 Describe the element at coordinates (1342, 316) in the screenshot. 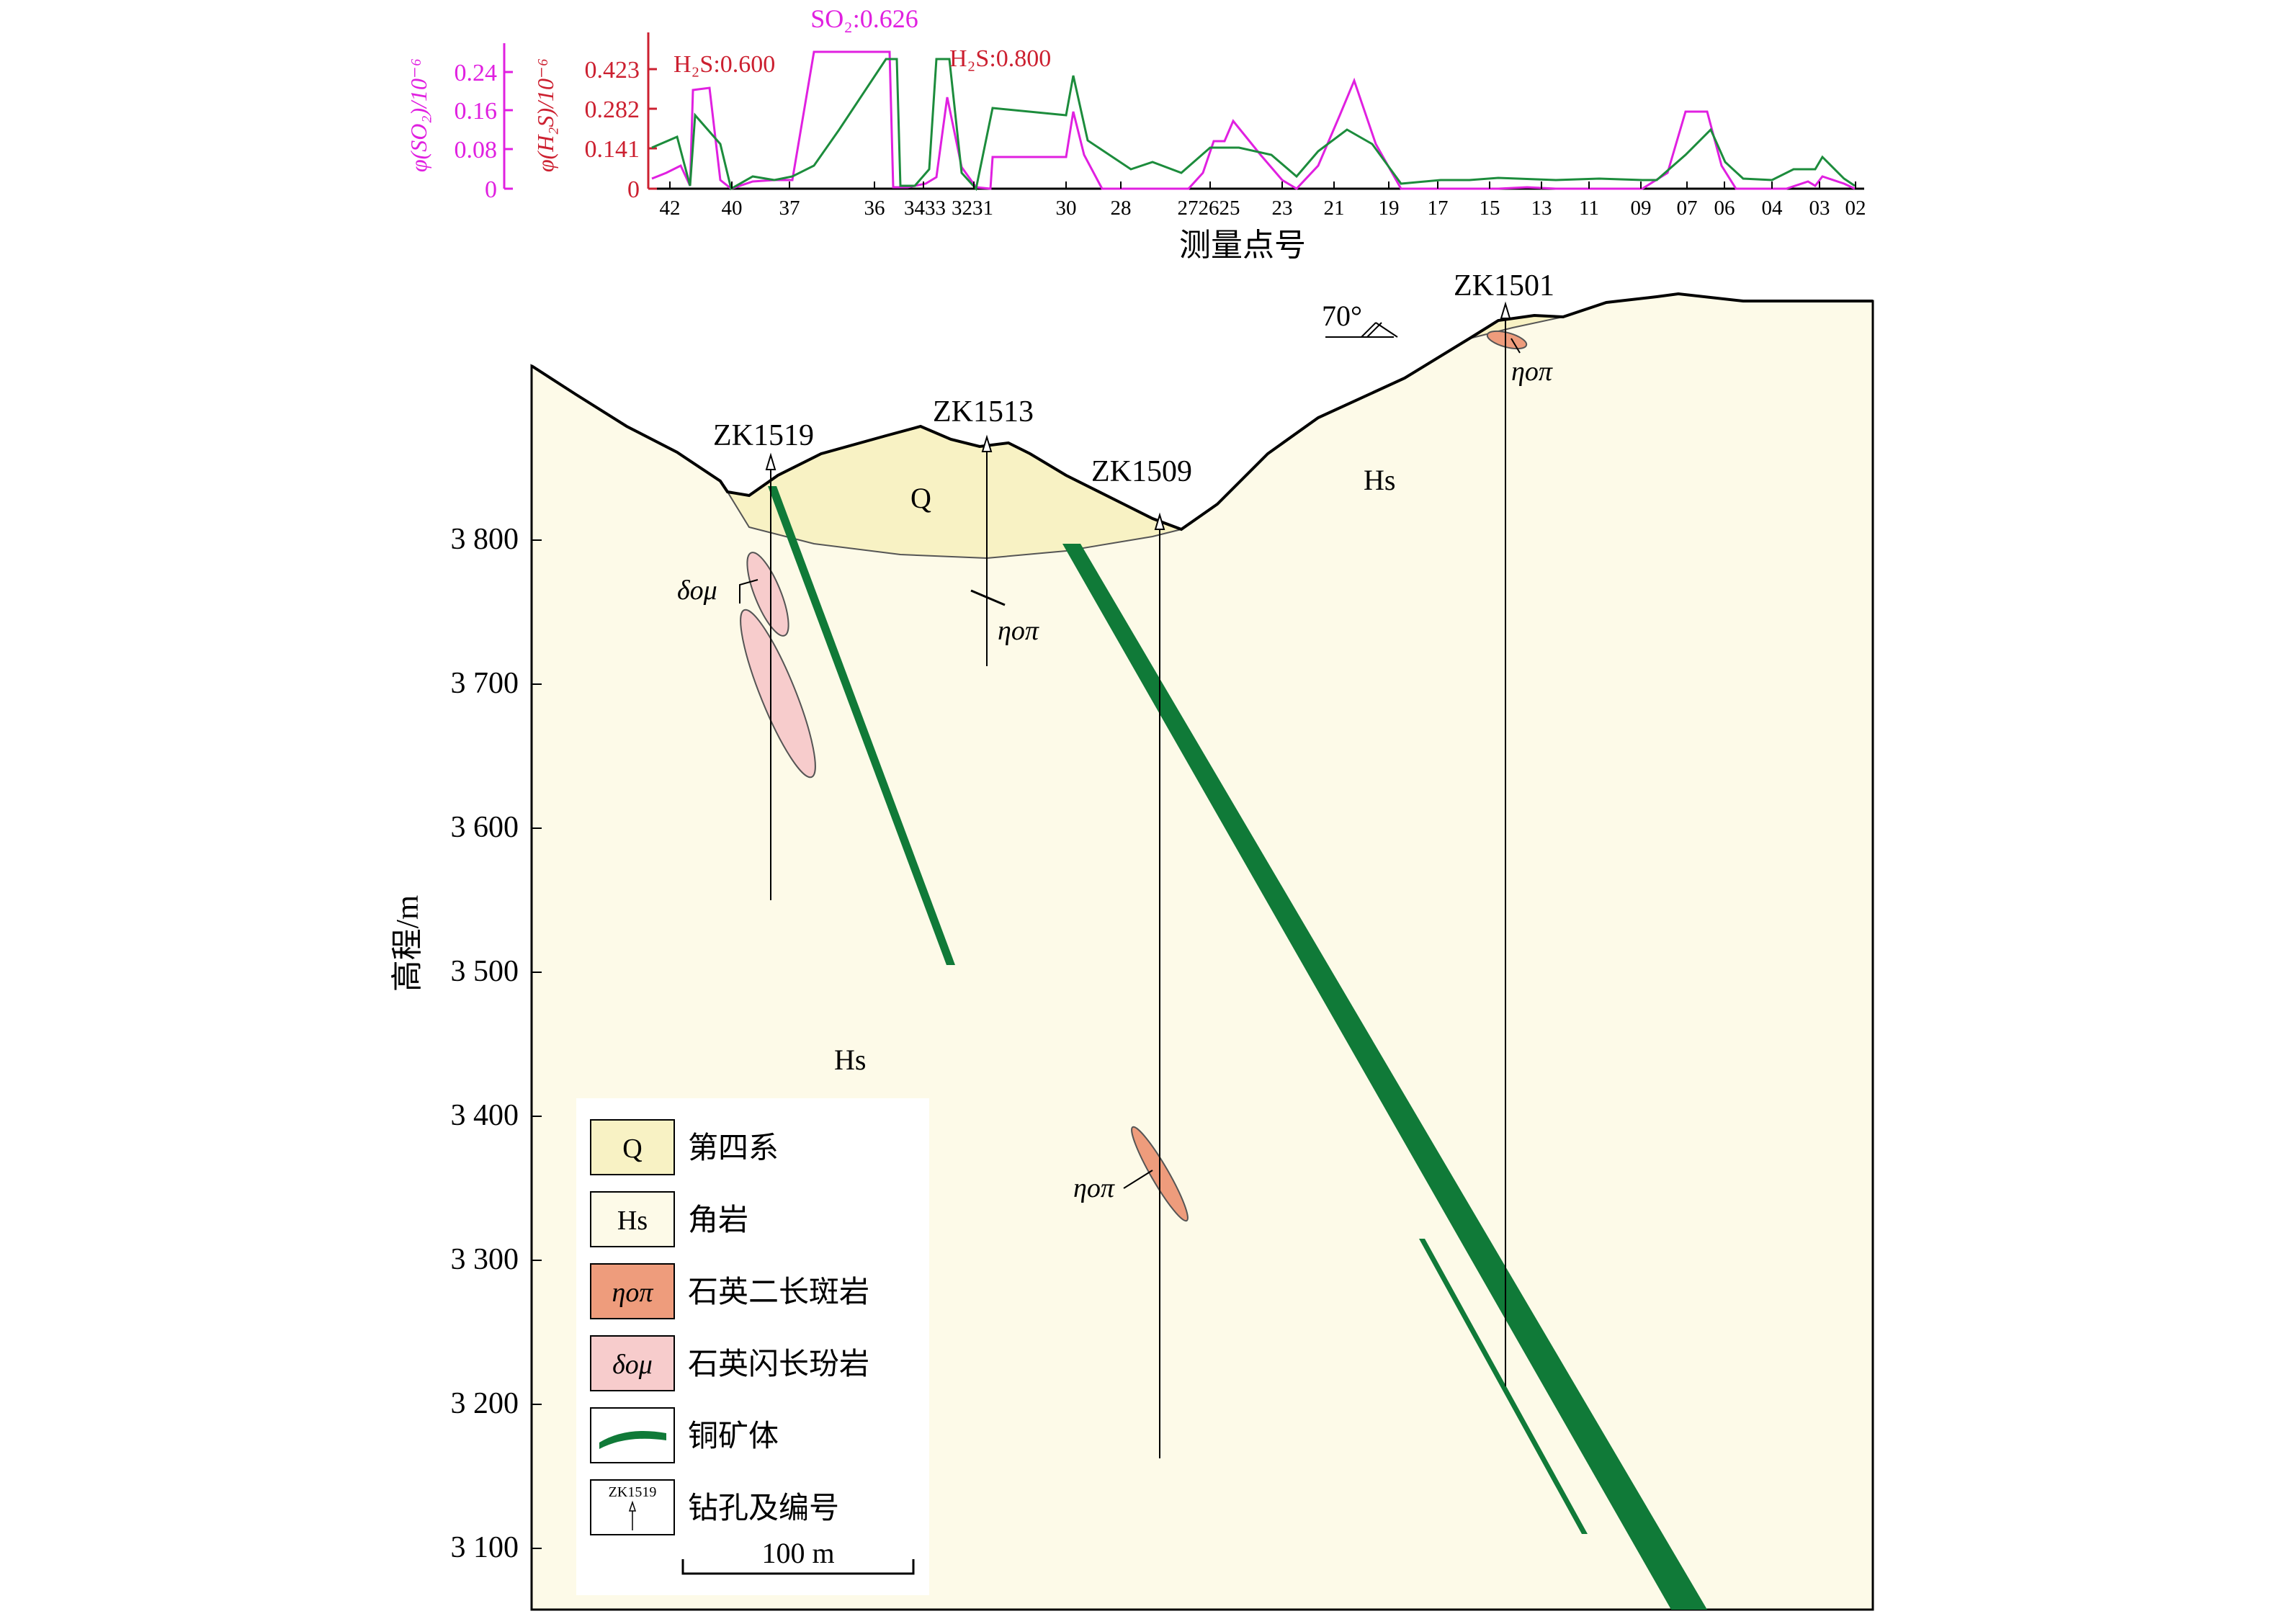

I see `dip-angle: 70°` at that location.